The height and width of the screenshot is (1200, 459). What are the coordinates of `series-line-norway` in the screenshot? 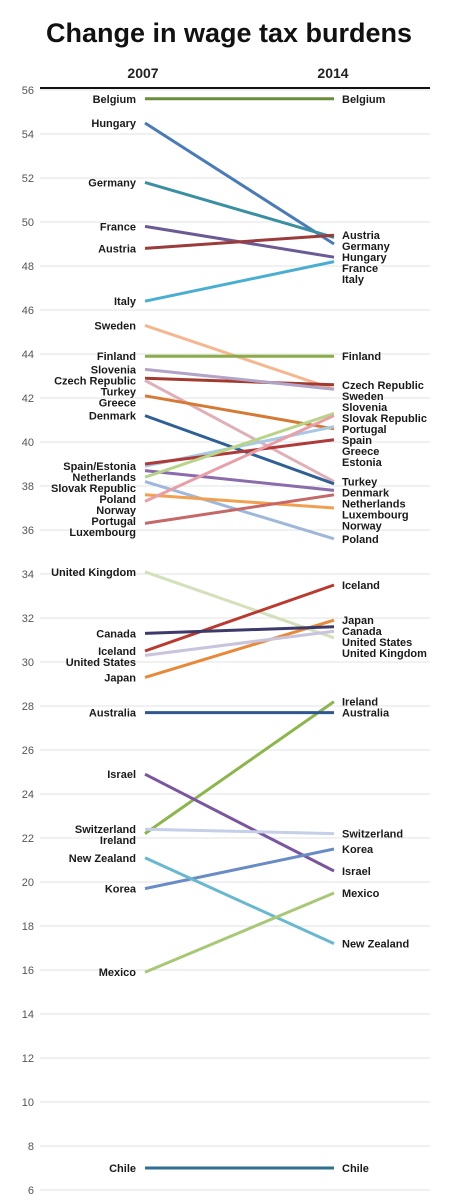 It's located at (239, 501).